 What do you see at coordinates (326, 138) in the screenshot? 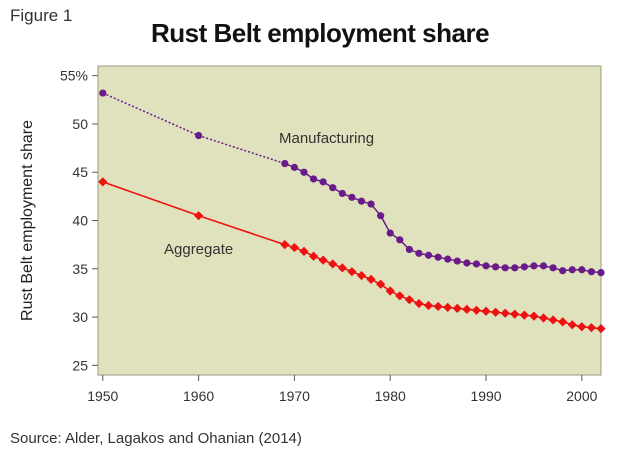
I see `annotation-manufacturing: Manufacturing` at bounding box center [326, 138].